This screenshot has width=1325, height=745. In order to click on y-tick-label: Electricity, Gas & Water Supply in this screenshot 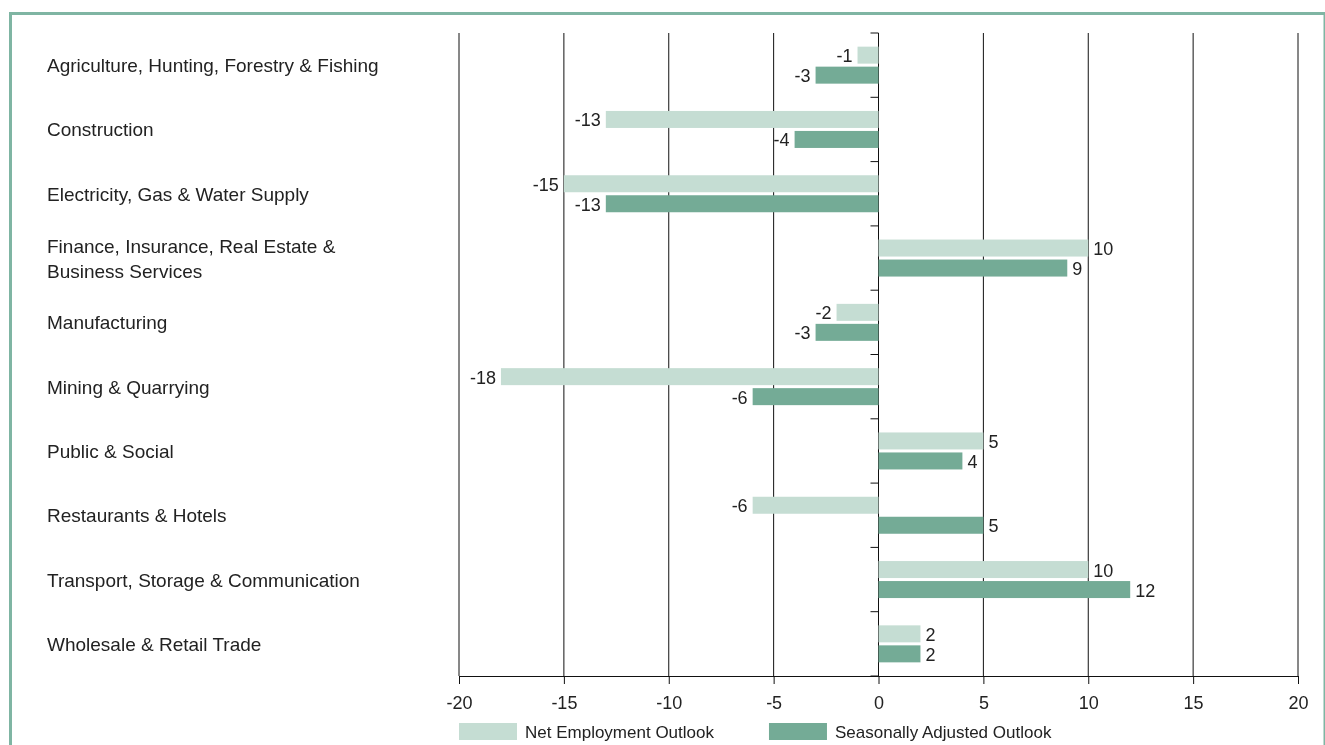, I will do `click(178, 194)`.